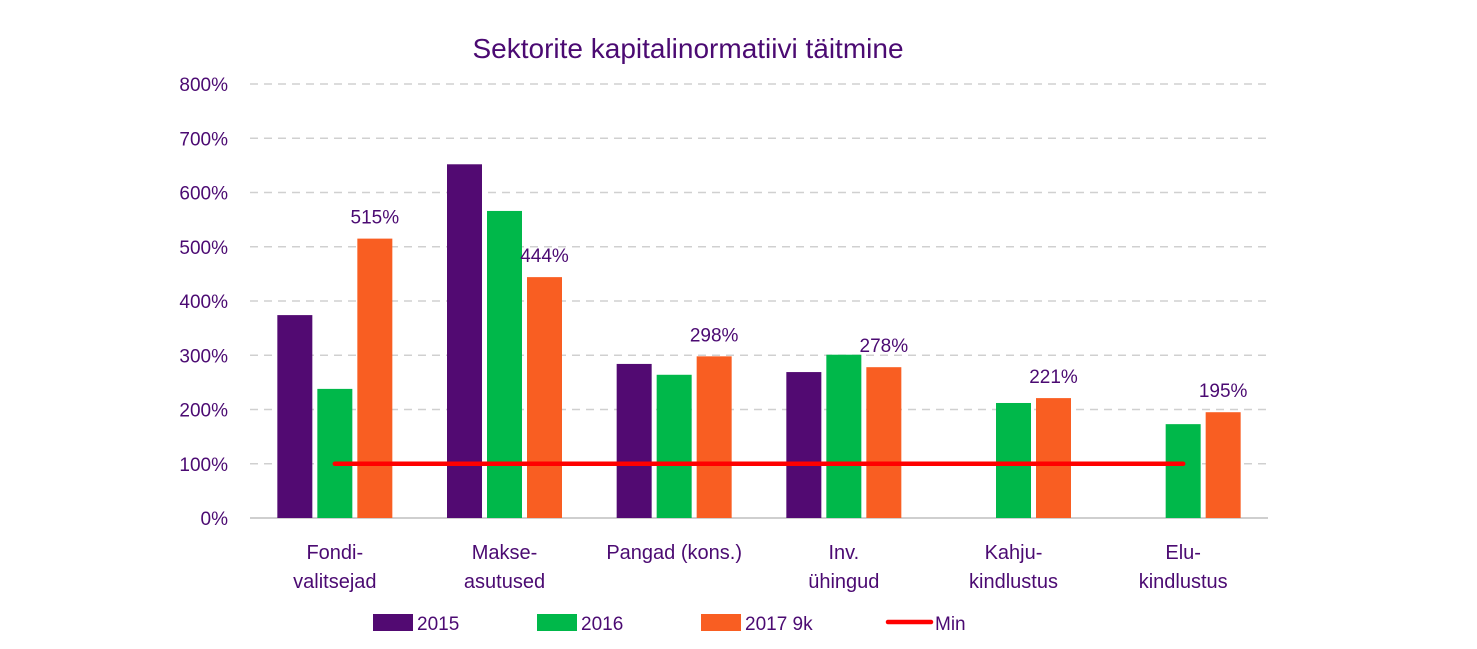 This screenshot has width=1477, height=649. What do you see at coordinates (203, 194) in the screenshot?
I see `y-tick-label: 600%` at bounding box center [203, 194].